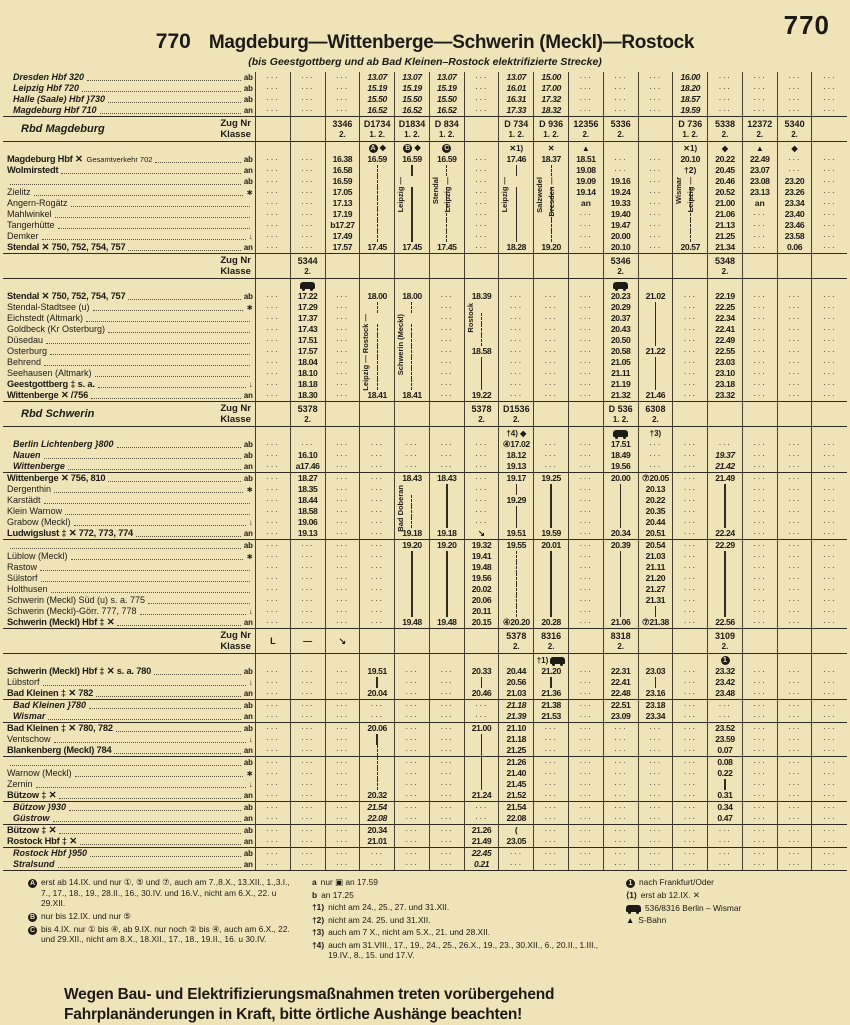  Describe the element at coordinates (342, 236) in the screenshot. I see `timetable-cell: 17.49` at that location.